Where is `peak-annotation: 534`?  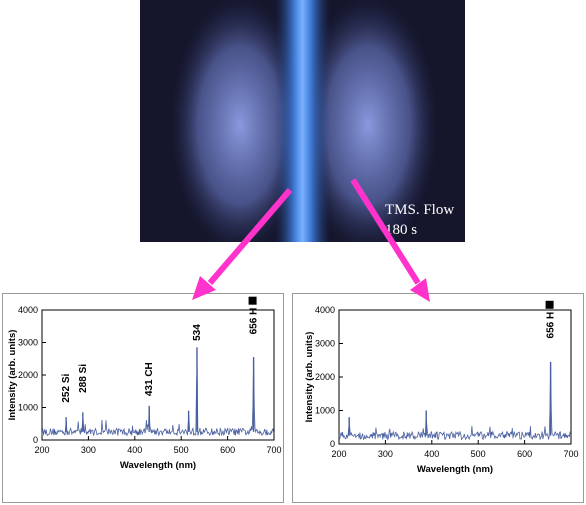 peak-annotation: 534 is located at coordinates (197, 332).